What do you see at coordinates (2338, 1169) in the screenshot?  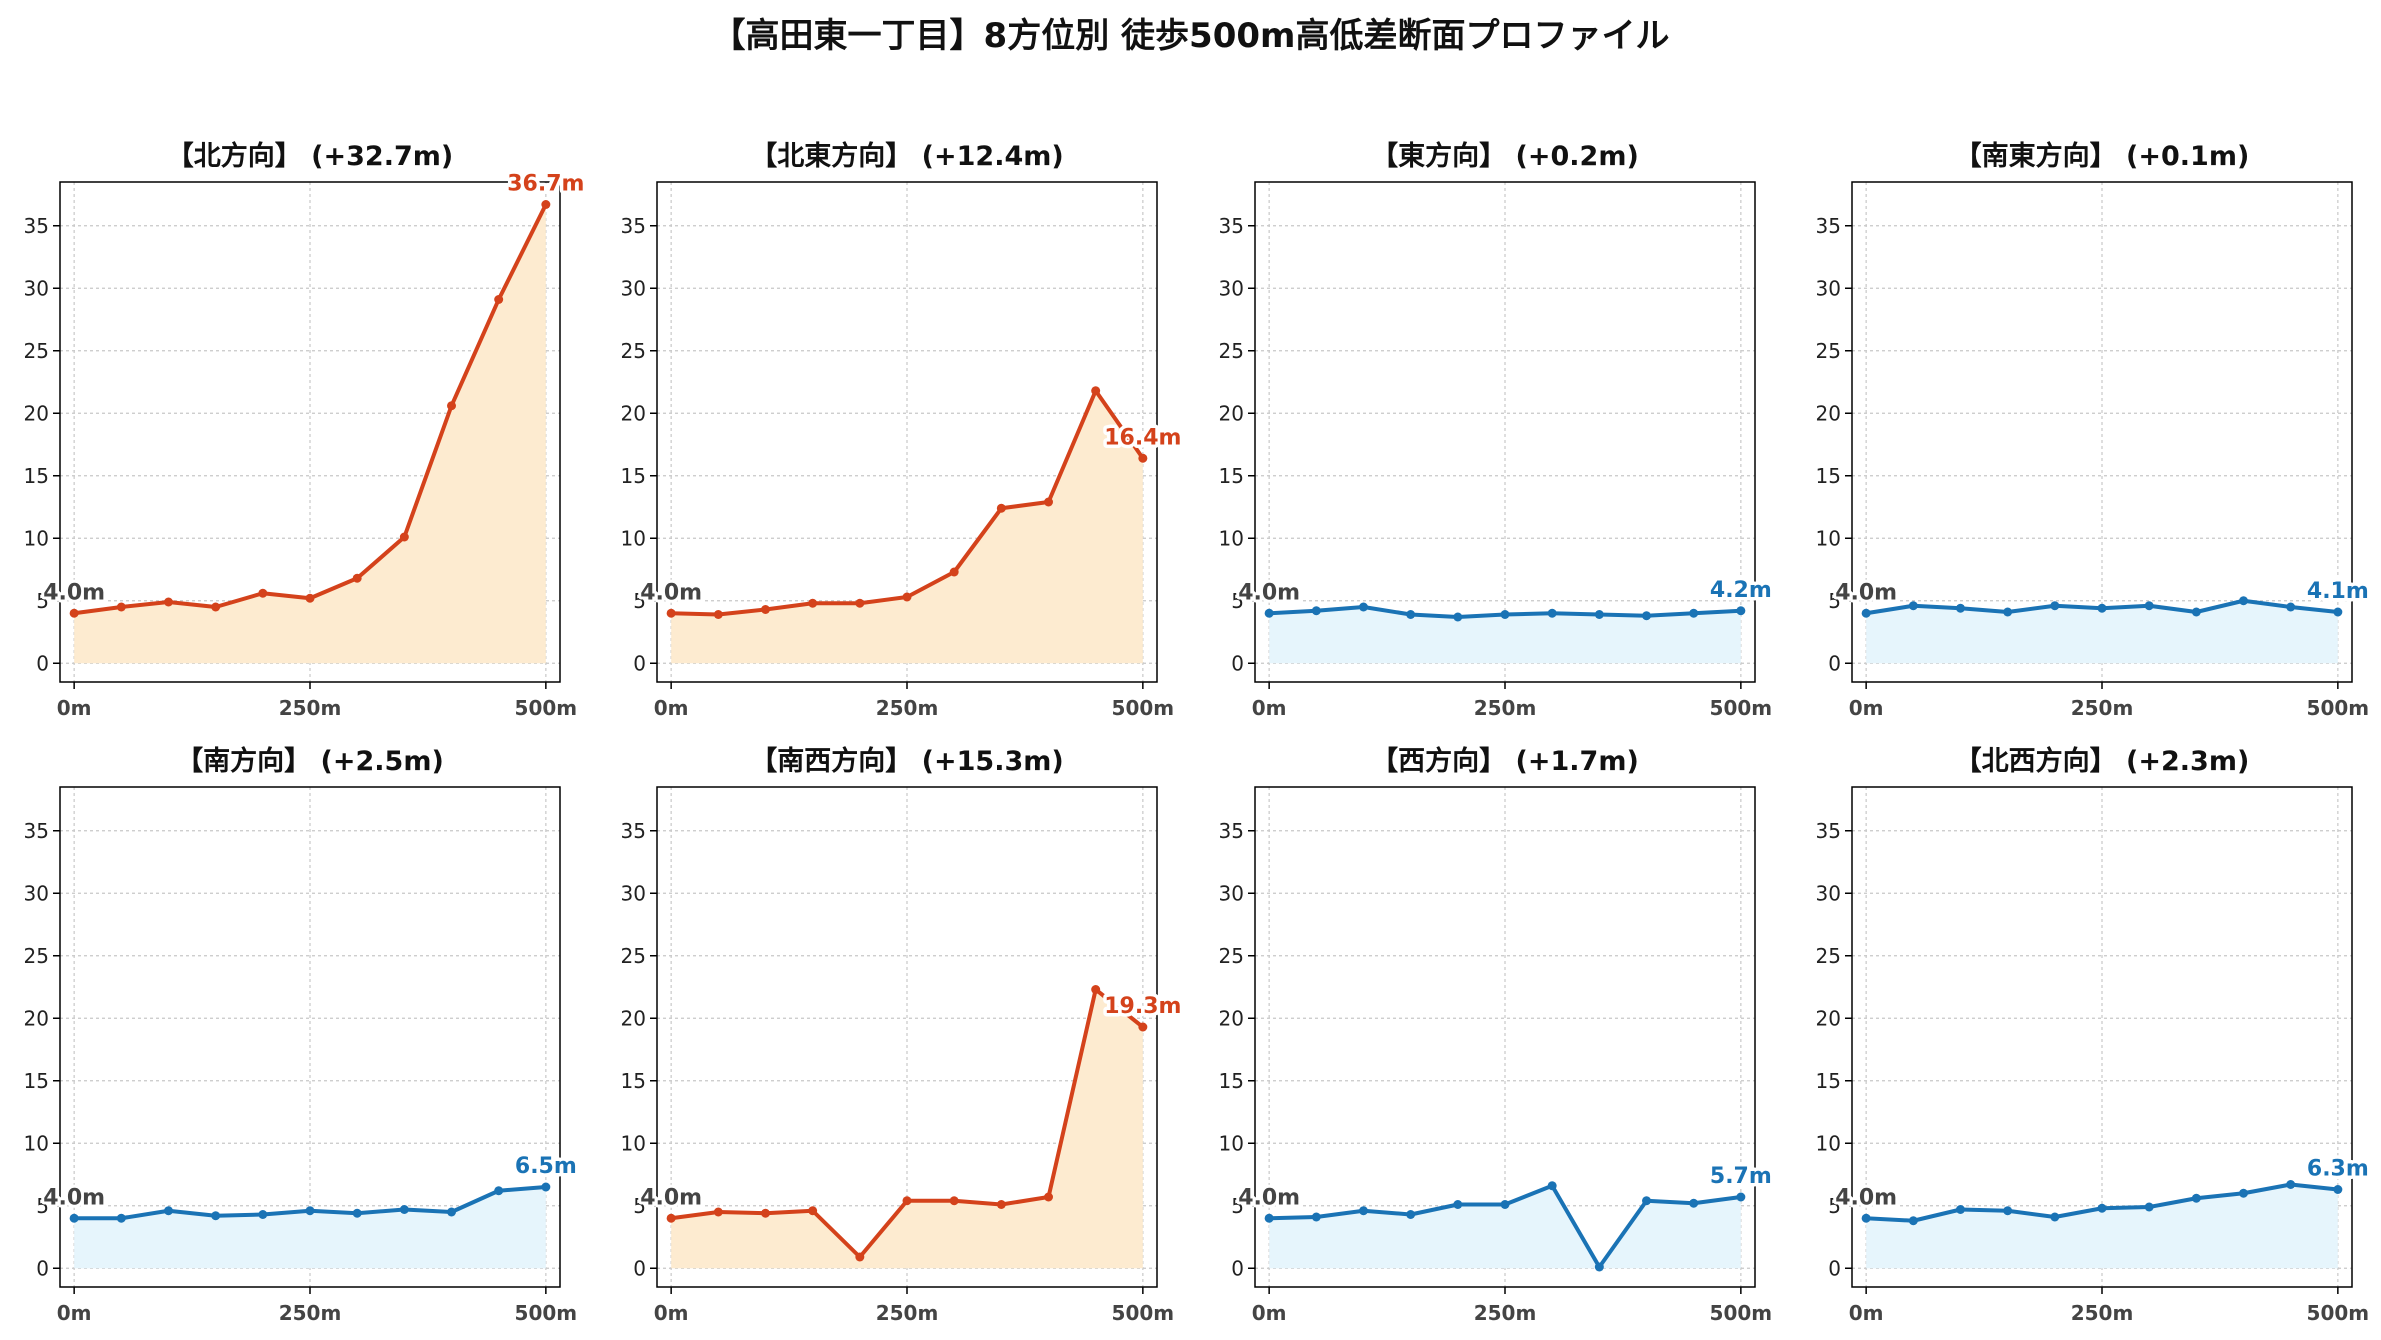 I see `end-label: 6.3m` at bounding box center [2338, 1169].